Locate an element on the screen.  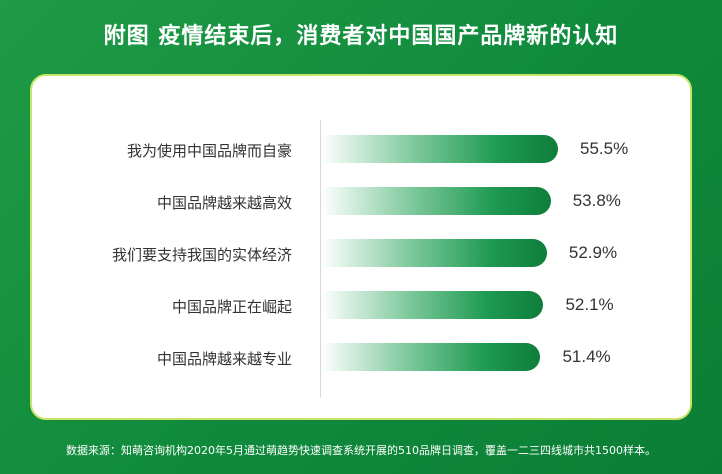
bar-row: 我为使用中国品牌而自豪 55.5% is located at coordinates (361, 151).